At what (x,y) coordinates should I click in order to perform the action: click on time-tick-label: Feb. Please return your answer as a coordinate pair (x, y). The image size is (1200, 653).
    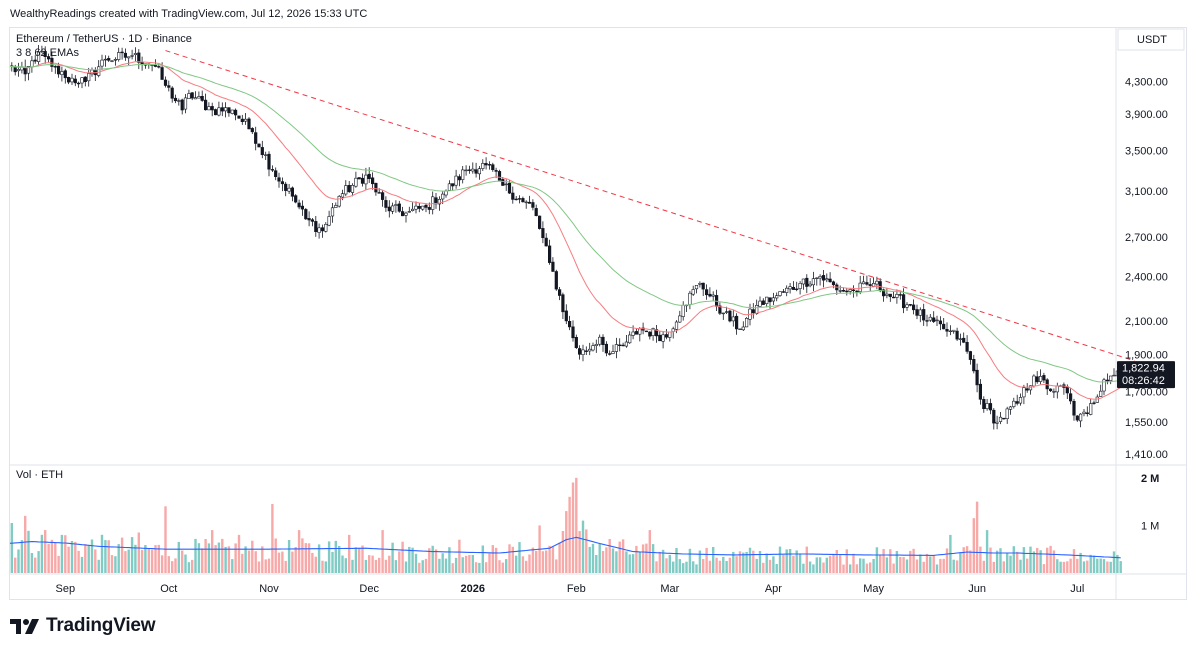
    Looking at the image, I should click on (576, 589).